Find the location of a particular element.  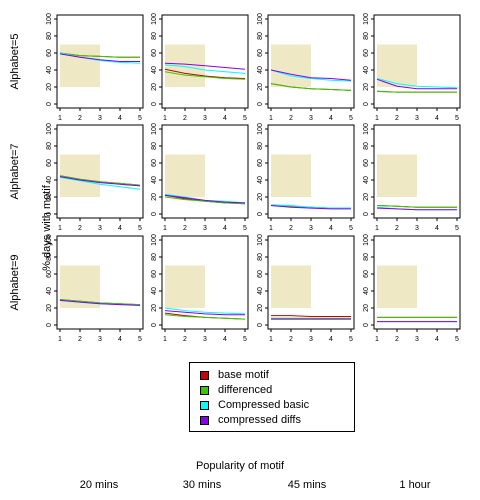

y-axis-title-group: % days with motif is located at coordinates (47, 227).